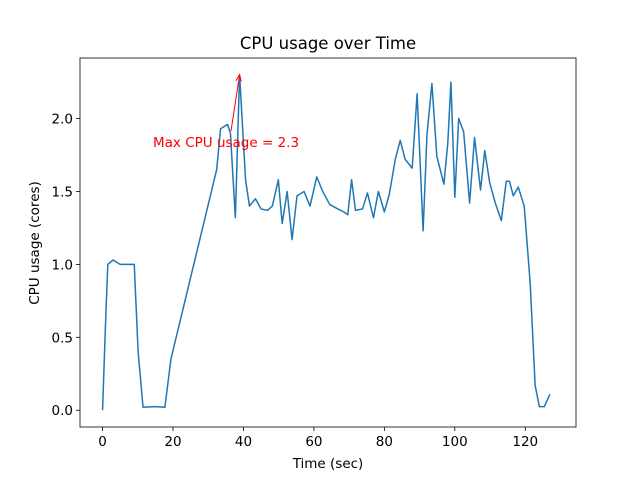  What do you see at coordinates (238, 77) in the screenshot?
I see `annotation-arrowhead` at bounding box center [238, 77].